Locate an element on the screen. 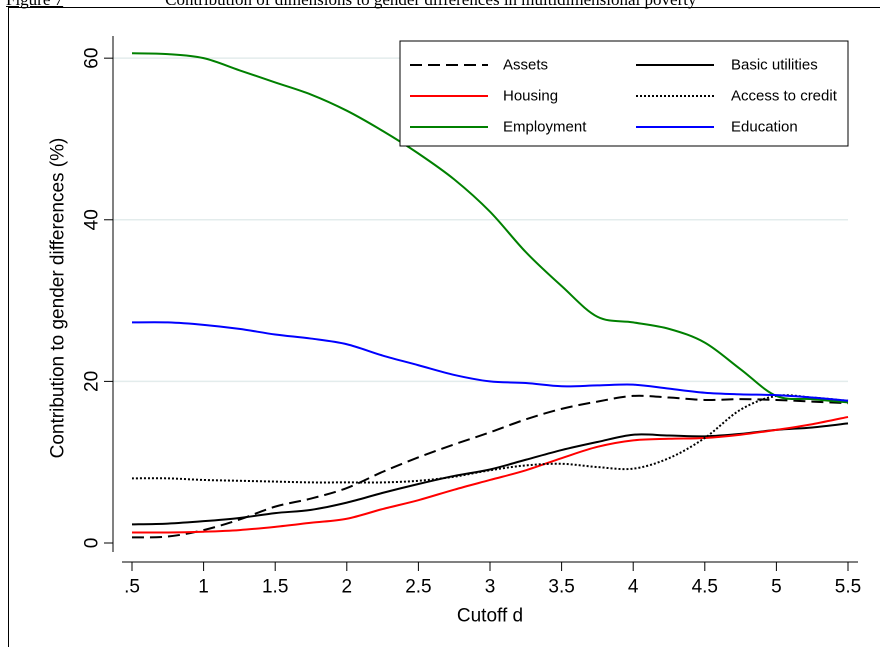 The width and height of the screenshot is (880, 647). x-tick-label: 1 is located at coordinates (203, 587).